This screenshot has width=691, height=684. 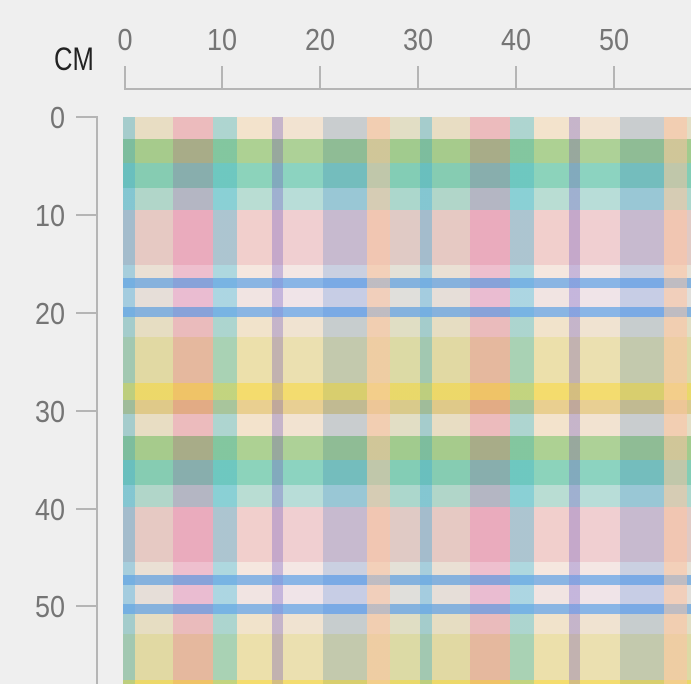 What do you see at coordinates (57, 118) in the screenshot?
I see `v-ruler-label-0: 0` at bounding box center [57, 118].